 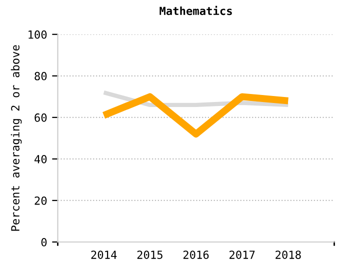 I want to click on y-tick-label: 20, so click(x=40, y=200).